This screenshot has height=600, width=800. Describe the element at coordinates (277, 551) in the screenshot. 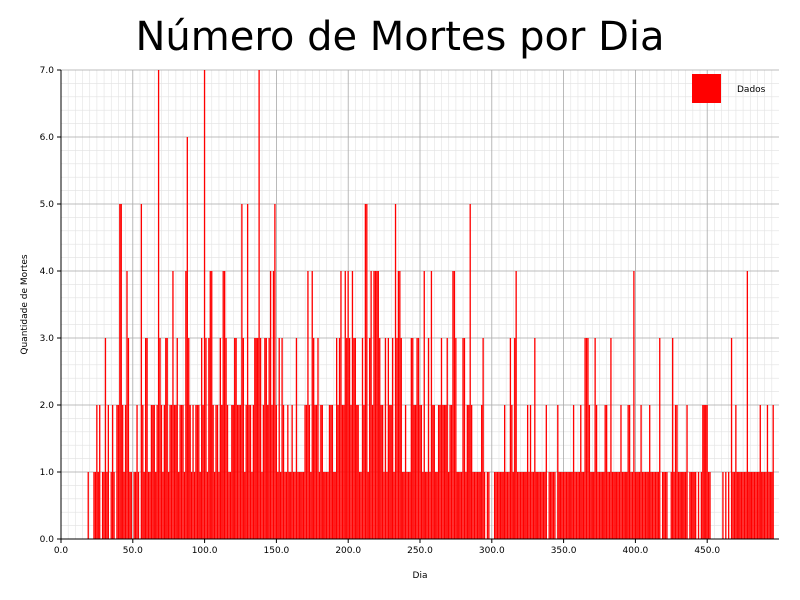

I see `x-tick-label: 150.0` at that location.